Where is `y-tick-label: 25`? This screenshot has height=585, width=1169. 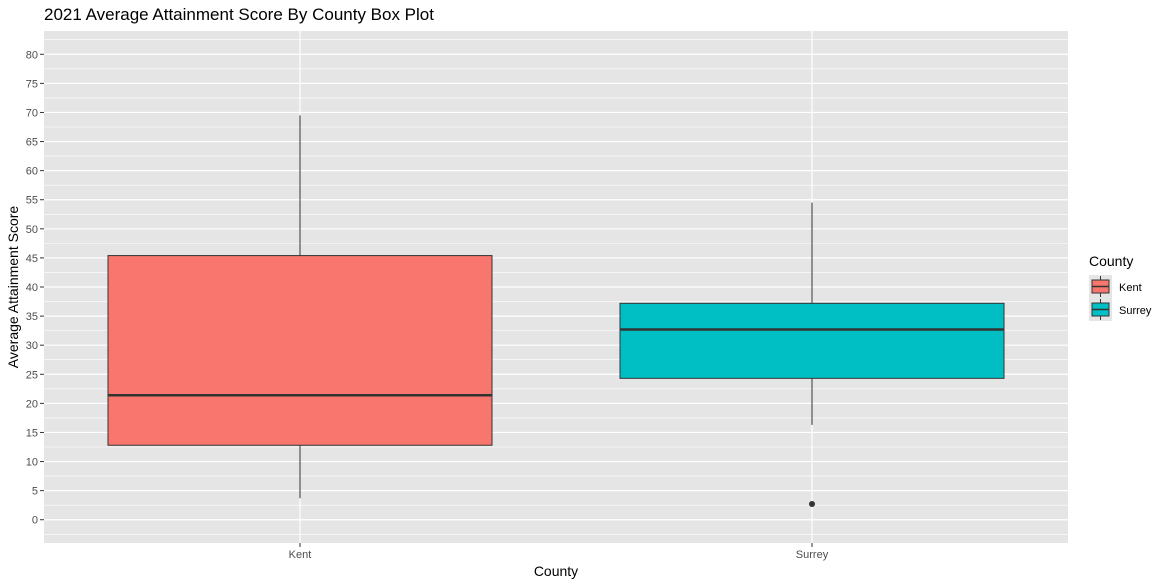 y-tick-label: 25 is located at coordinates (32, 375).